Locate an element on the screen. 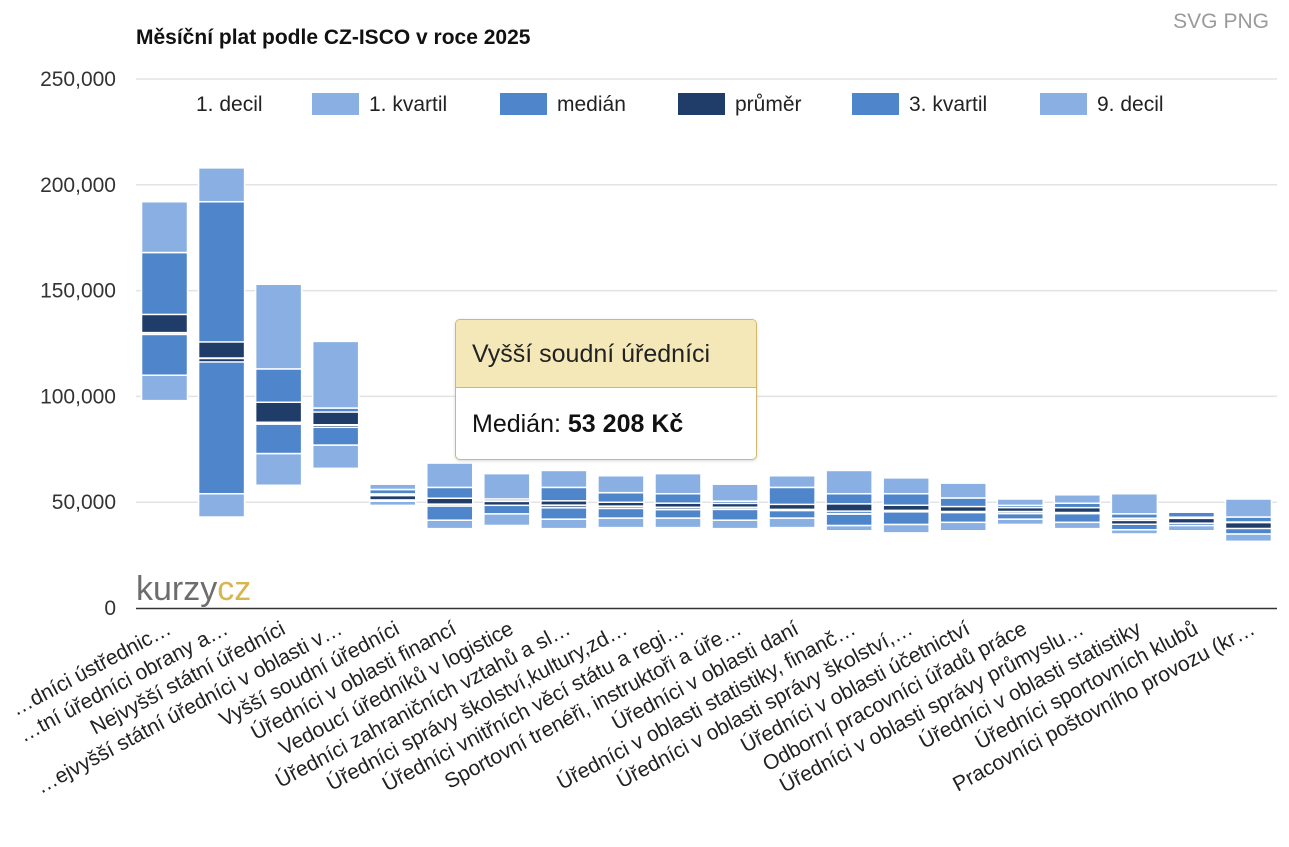 The width and height of the screenshot is (1289, 847). legend-item: 9. decil is located at coordinates (1102, 104).